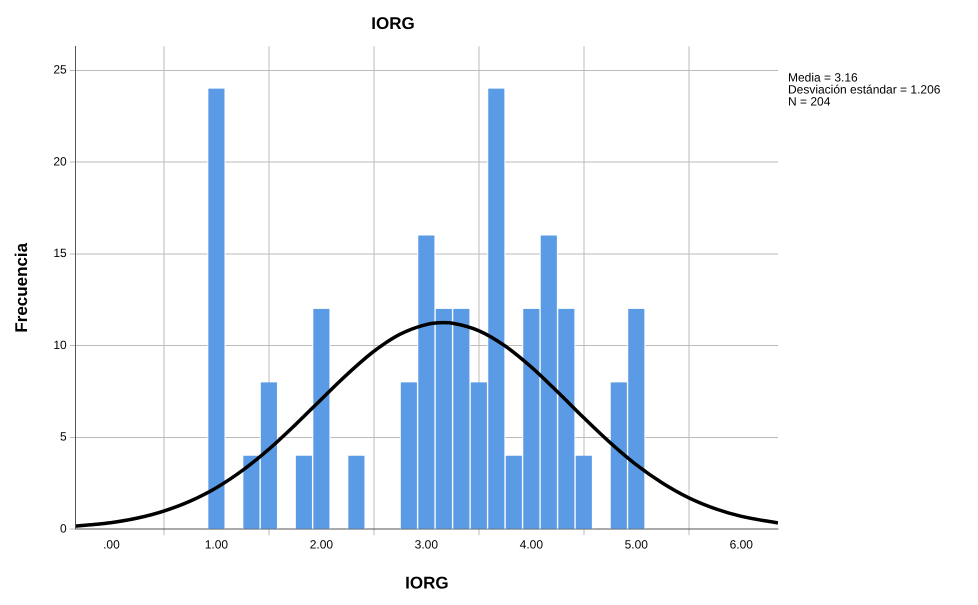 The height and width of the screenshot is (605, 978). I want to click on y-axis-title: Frecuencia, so click(21, 287).